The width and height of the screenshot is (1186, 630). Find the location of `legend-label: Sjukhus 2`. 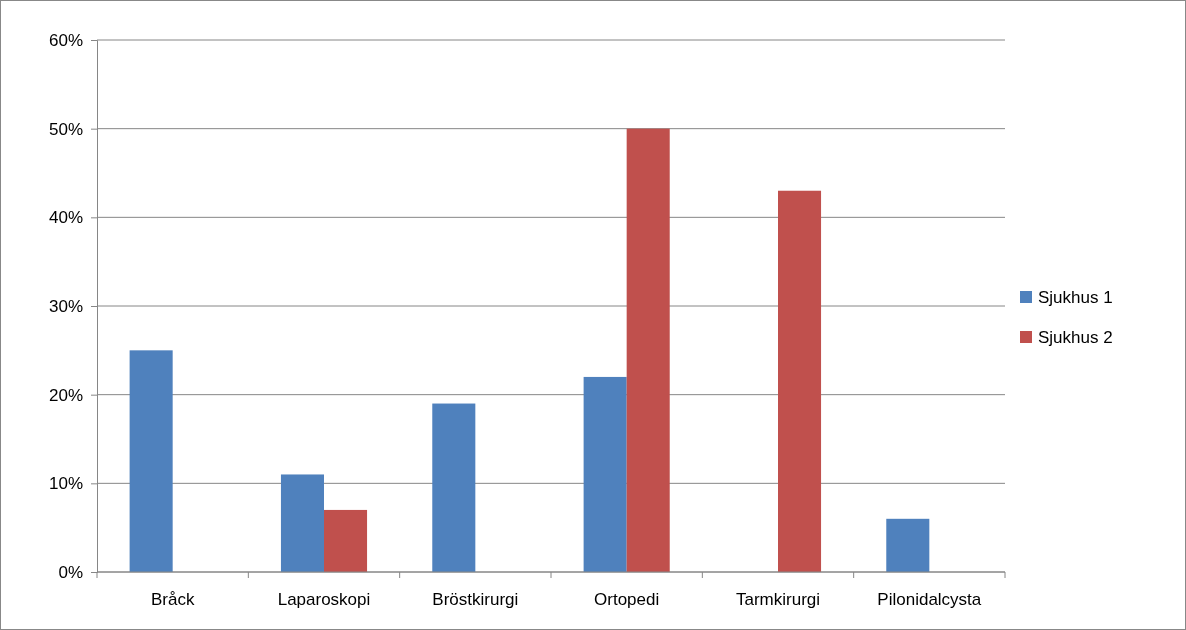

legend-label: Sjukhus 2 is located at coordinates (1075, 337).